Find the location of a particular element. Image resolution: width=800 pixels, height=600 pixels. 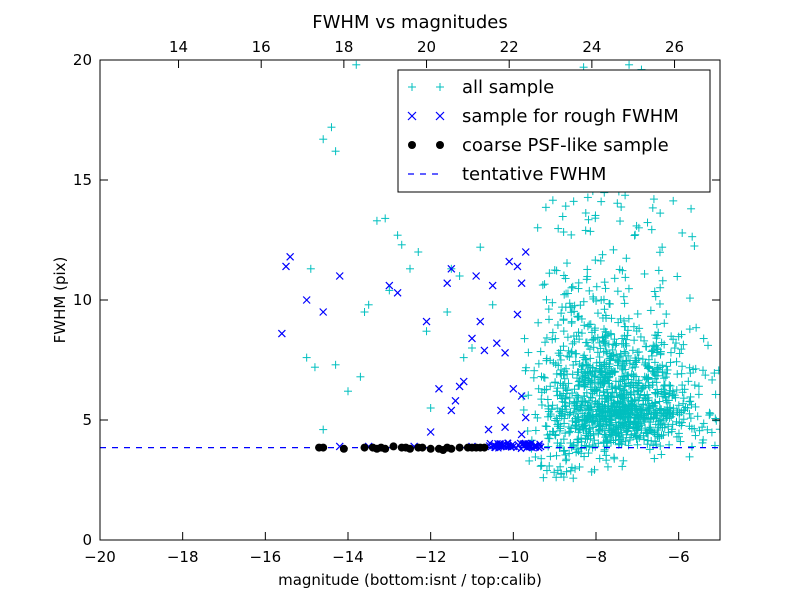

top-x-tick-label: 22 is located at coordinates (509, 47).